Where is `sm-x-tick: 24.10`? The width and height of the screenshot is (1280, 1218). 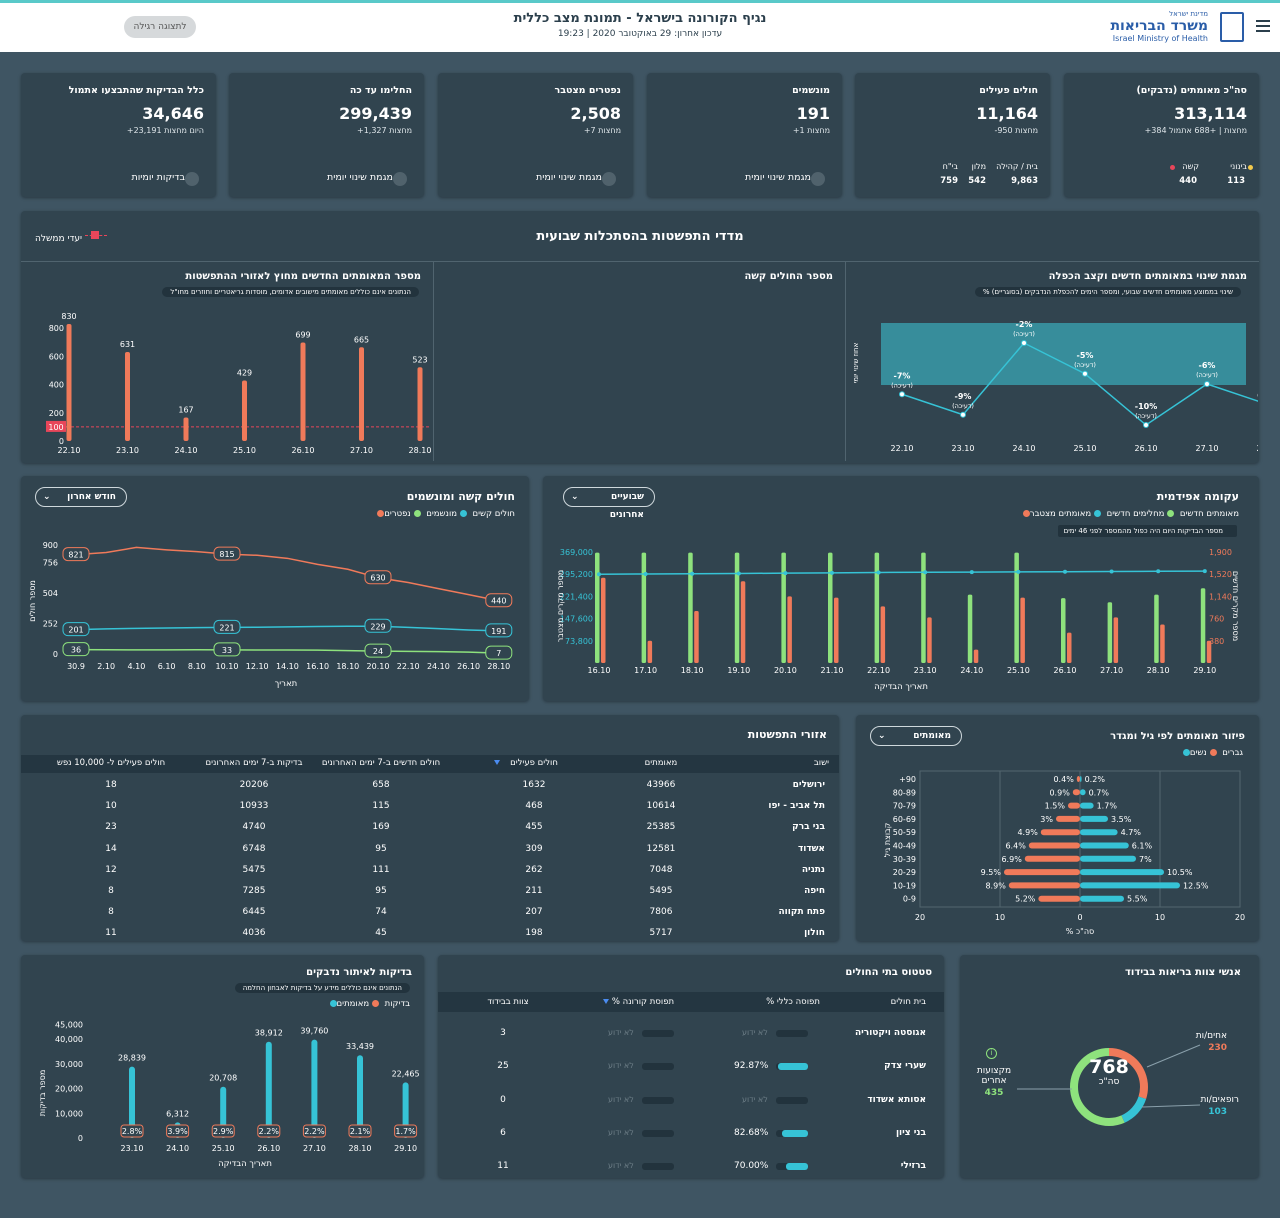
sm-x-tick: 24.10 is located at coordinates (438, 666).